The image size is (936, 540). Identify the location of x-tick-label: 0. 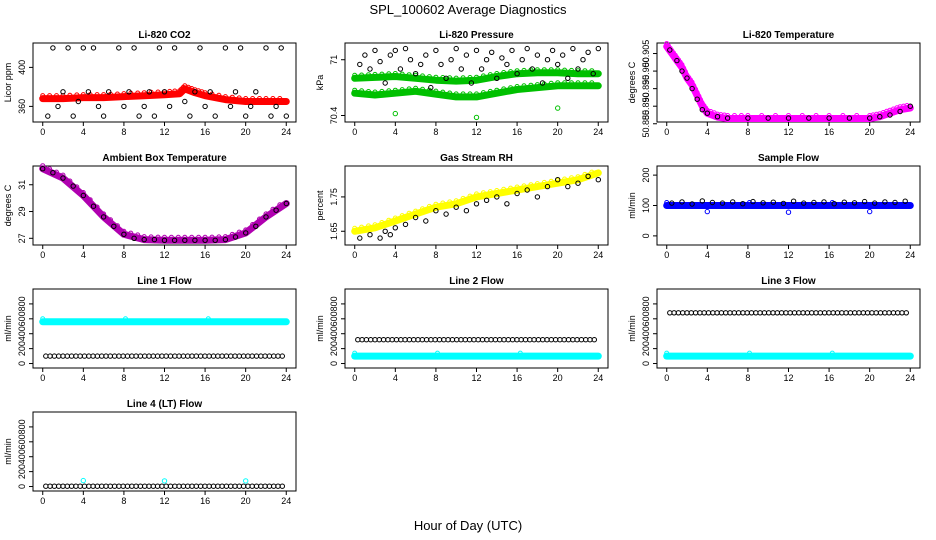
(666, 378).